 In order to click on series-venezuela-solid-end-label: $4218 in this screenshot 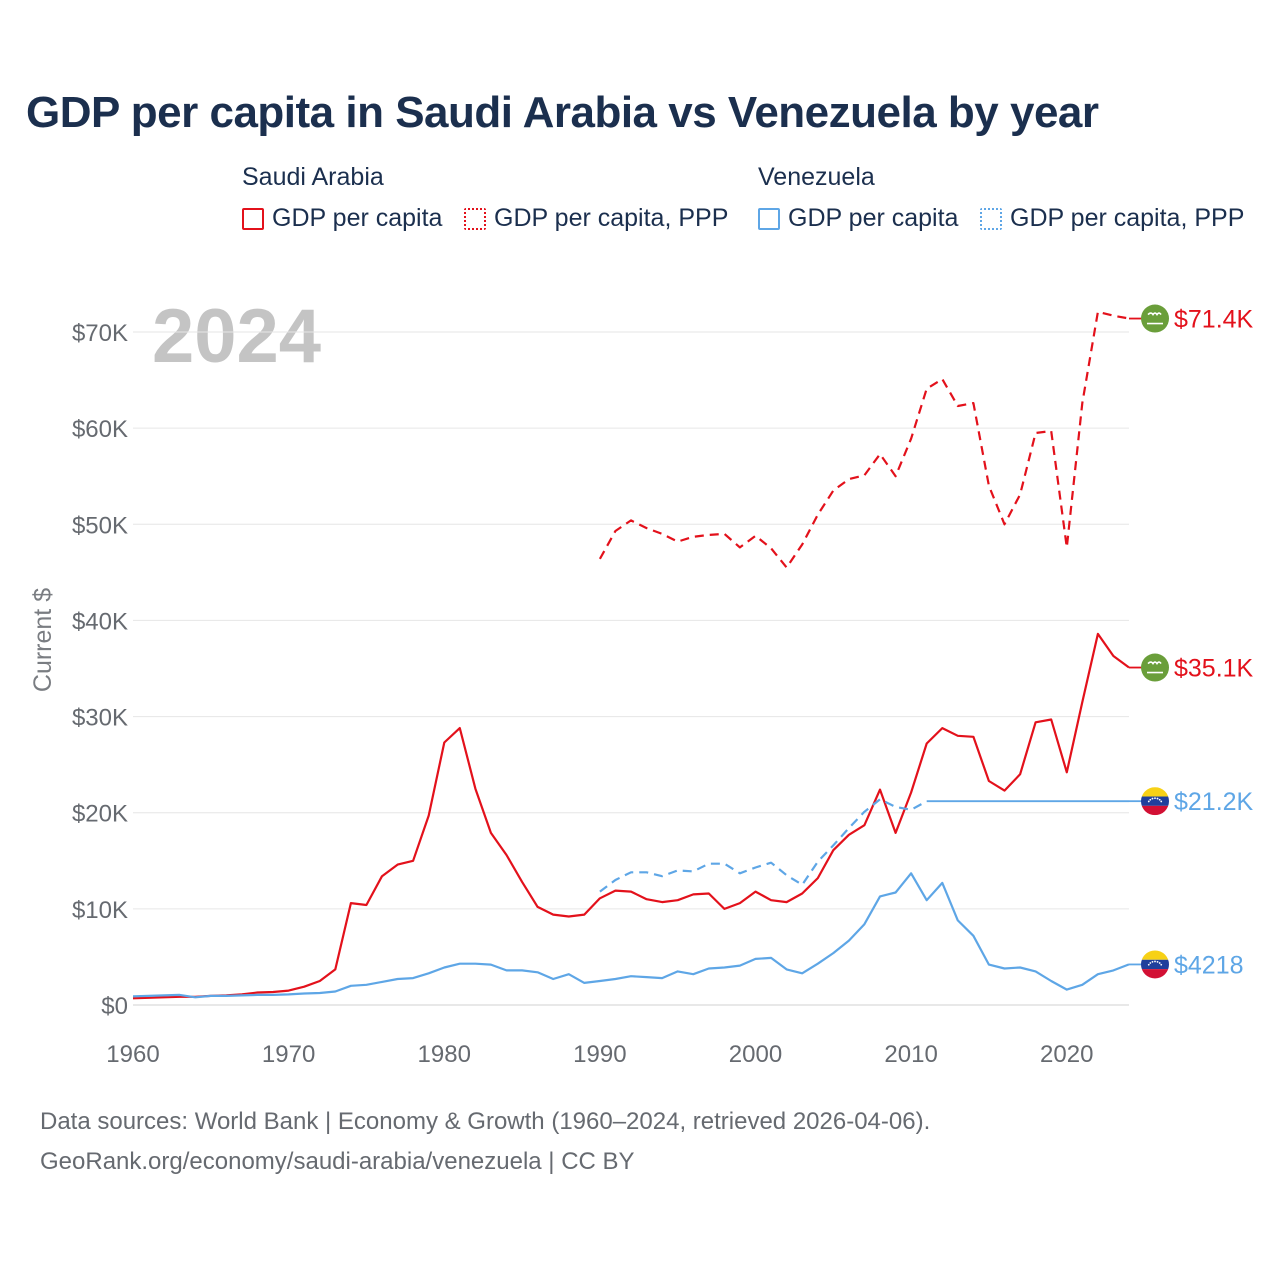, I will do `click(1209, 965)`.